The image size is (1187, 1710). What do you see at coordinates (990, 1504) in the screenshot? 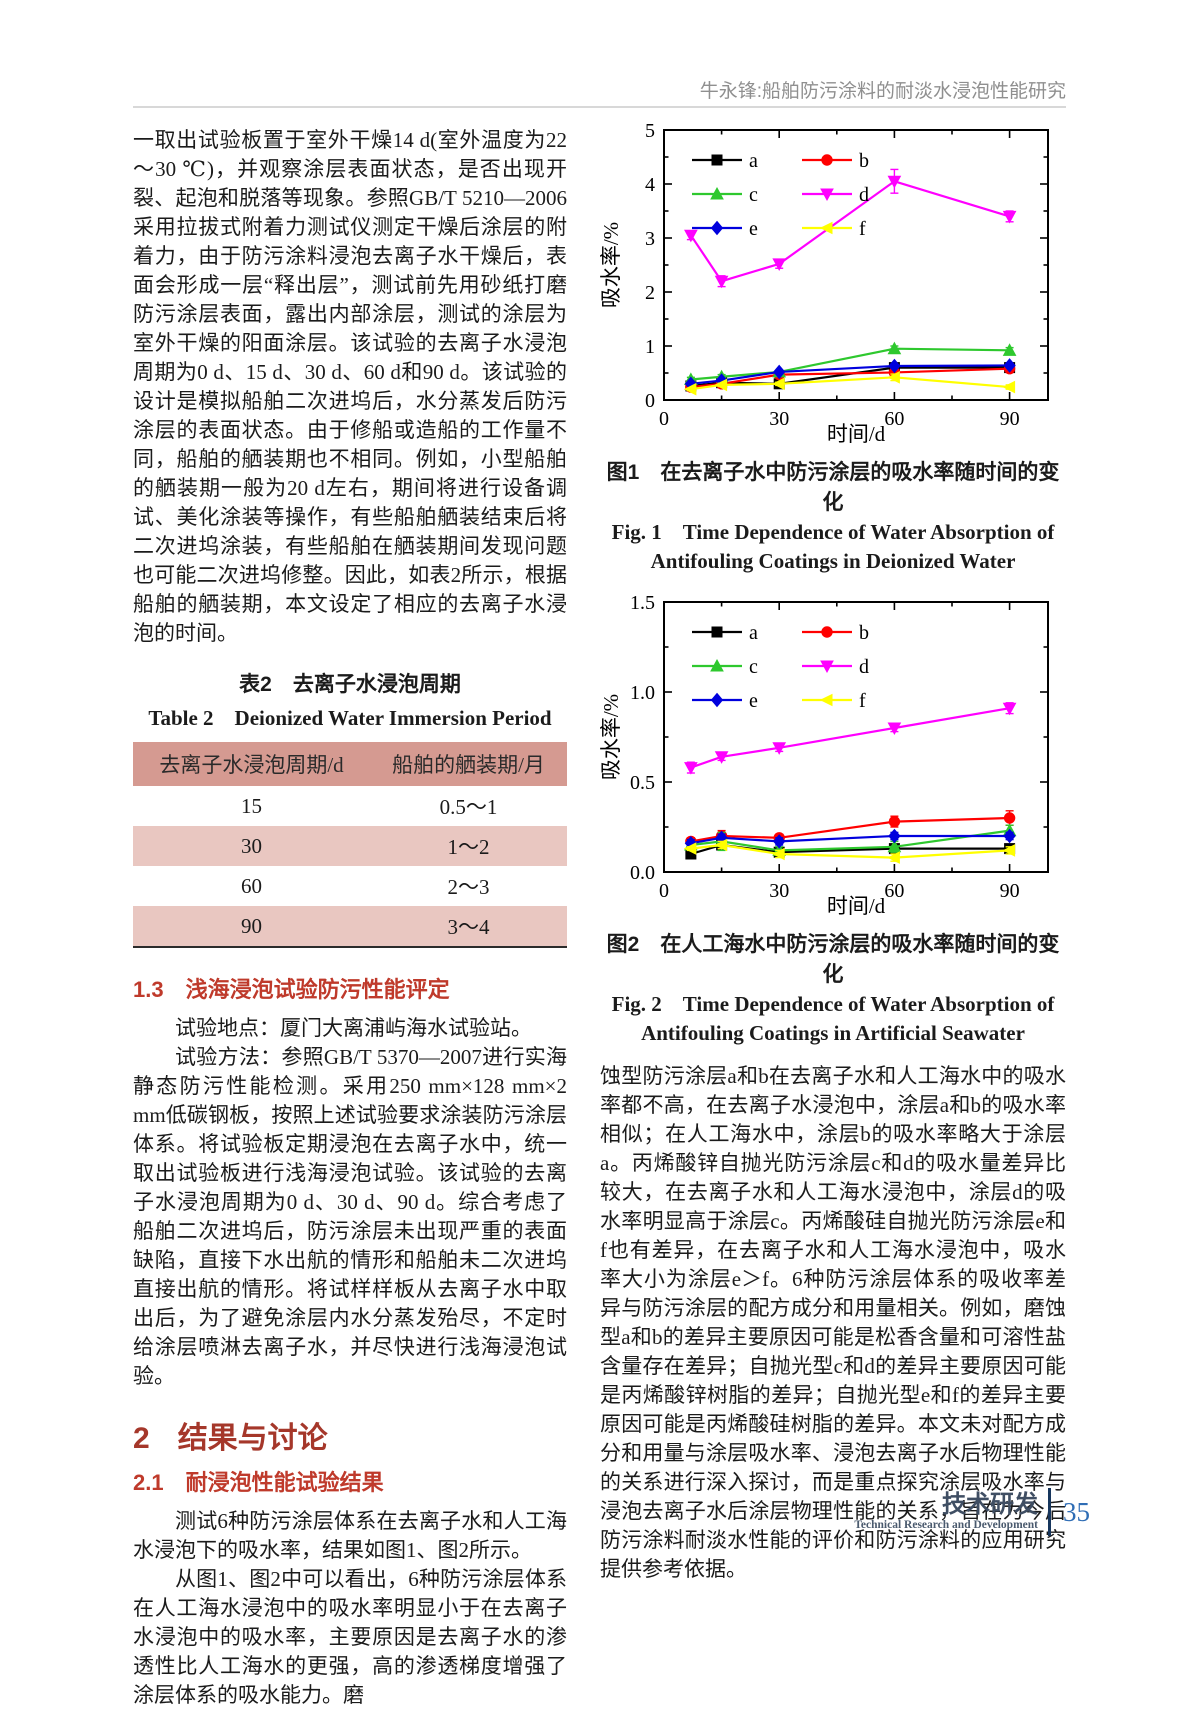
I see `footer-section-cn: 技术研发` at bounding box center [990, 1504].